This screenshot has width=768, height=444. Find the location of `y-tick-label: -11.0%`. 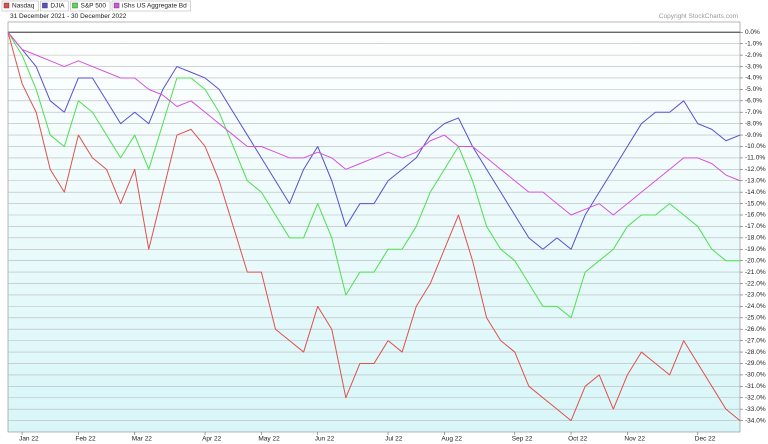

y-tick-label: -11.0% is located at coordinates (755, 158).